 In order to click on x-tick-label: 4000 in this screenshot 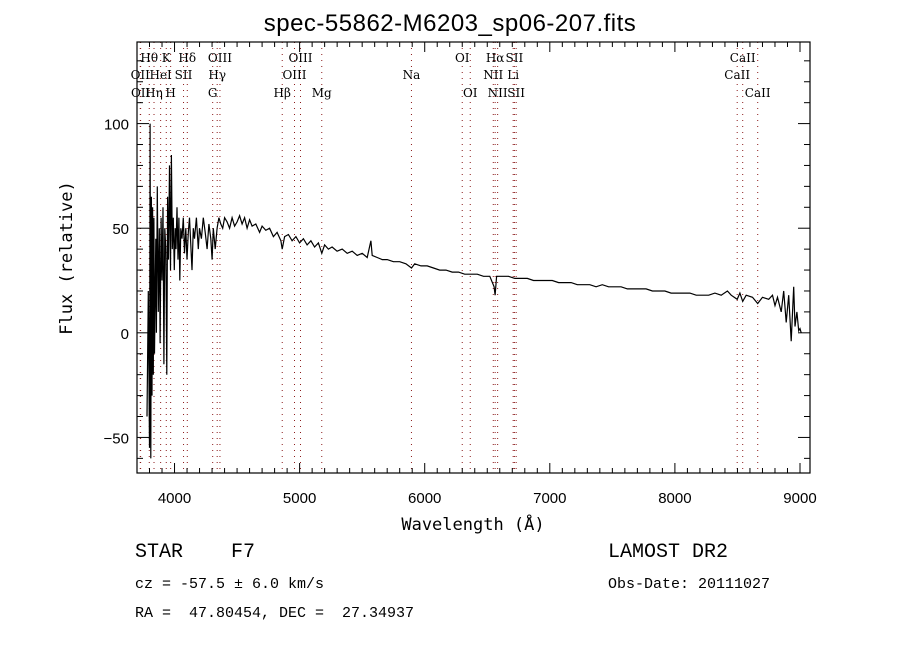, I will do `click(174, 498)`.